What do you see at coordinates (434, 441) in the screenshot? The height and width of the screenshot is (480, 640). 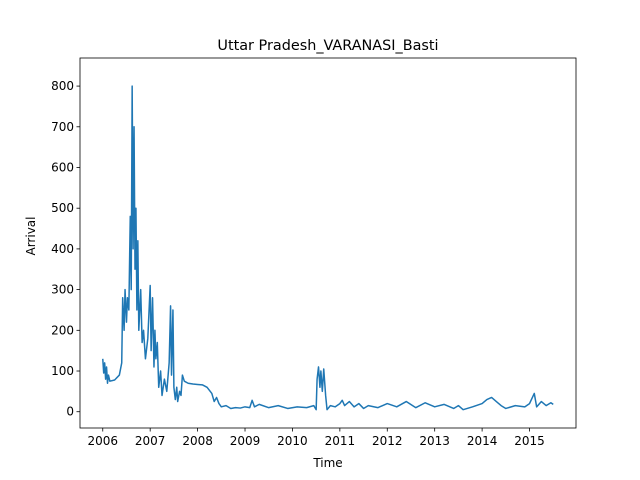 I see `x-tick-label: 2013` at bounding box center [434, 441].